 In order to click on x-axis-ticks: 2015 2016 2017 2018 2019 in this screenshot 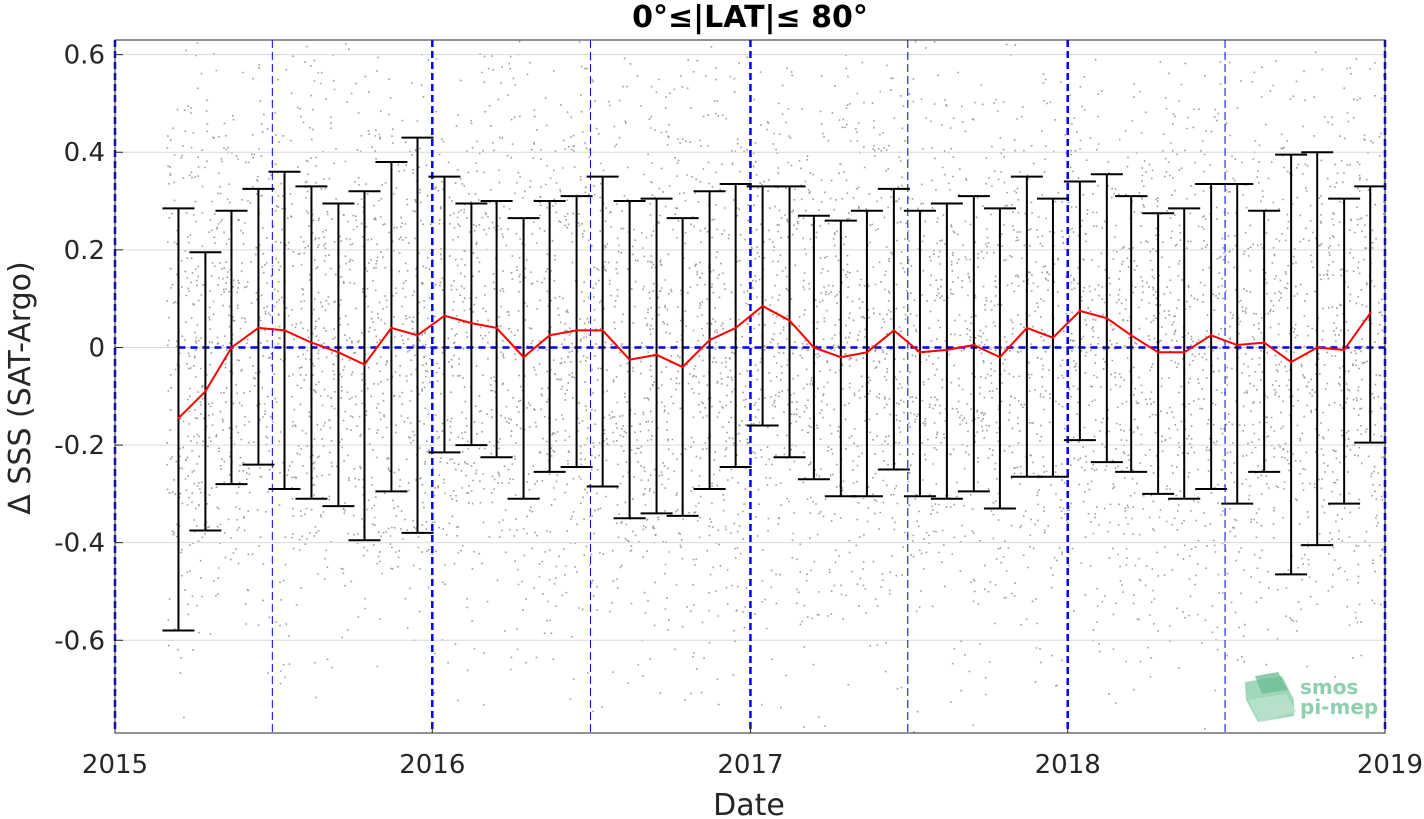, I will do `click(752, 752)`.